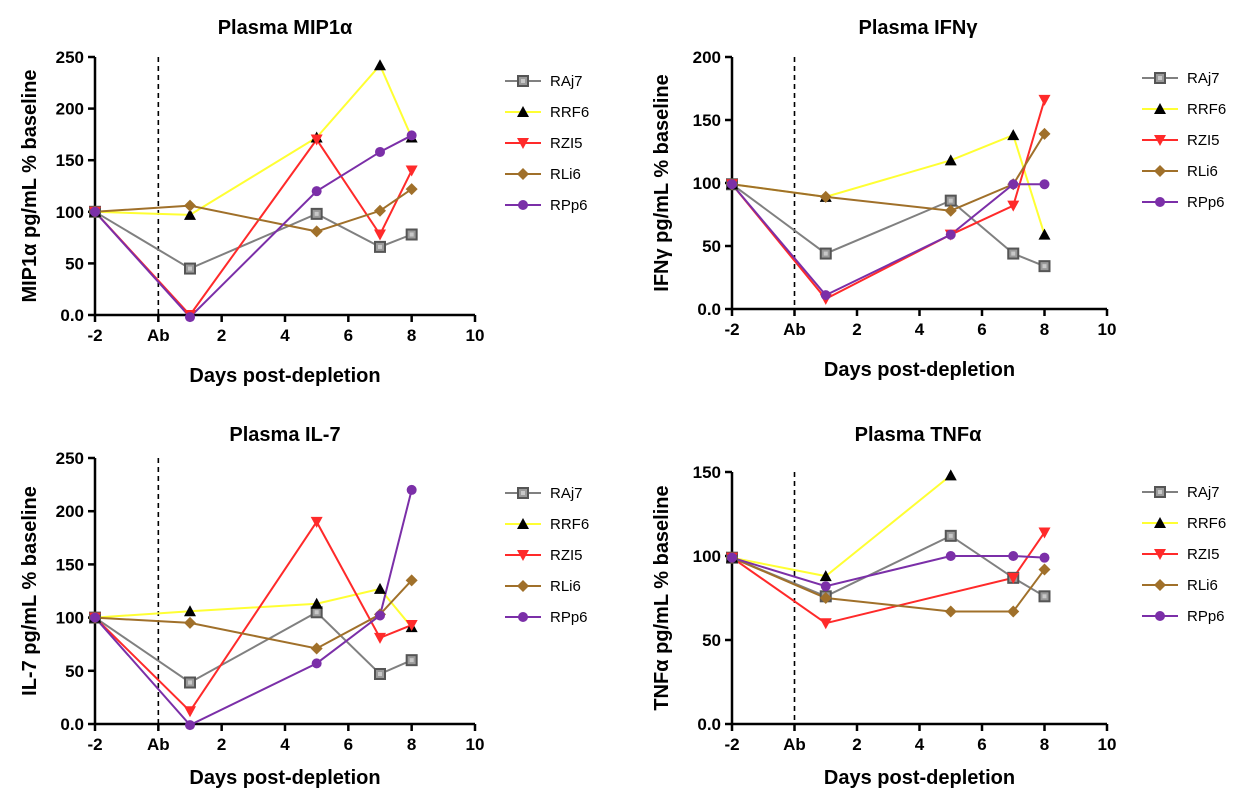  What do you see at coordinates (284, 435) in the screenshot?
I see `chart-title: Plasma IL-7` at bounding box center [284, 435].